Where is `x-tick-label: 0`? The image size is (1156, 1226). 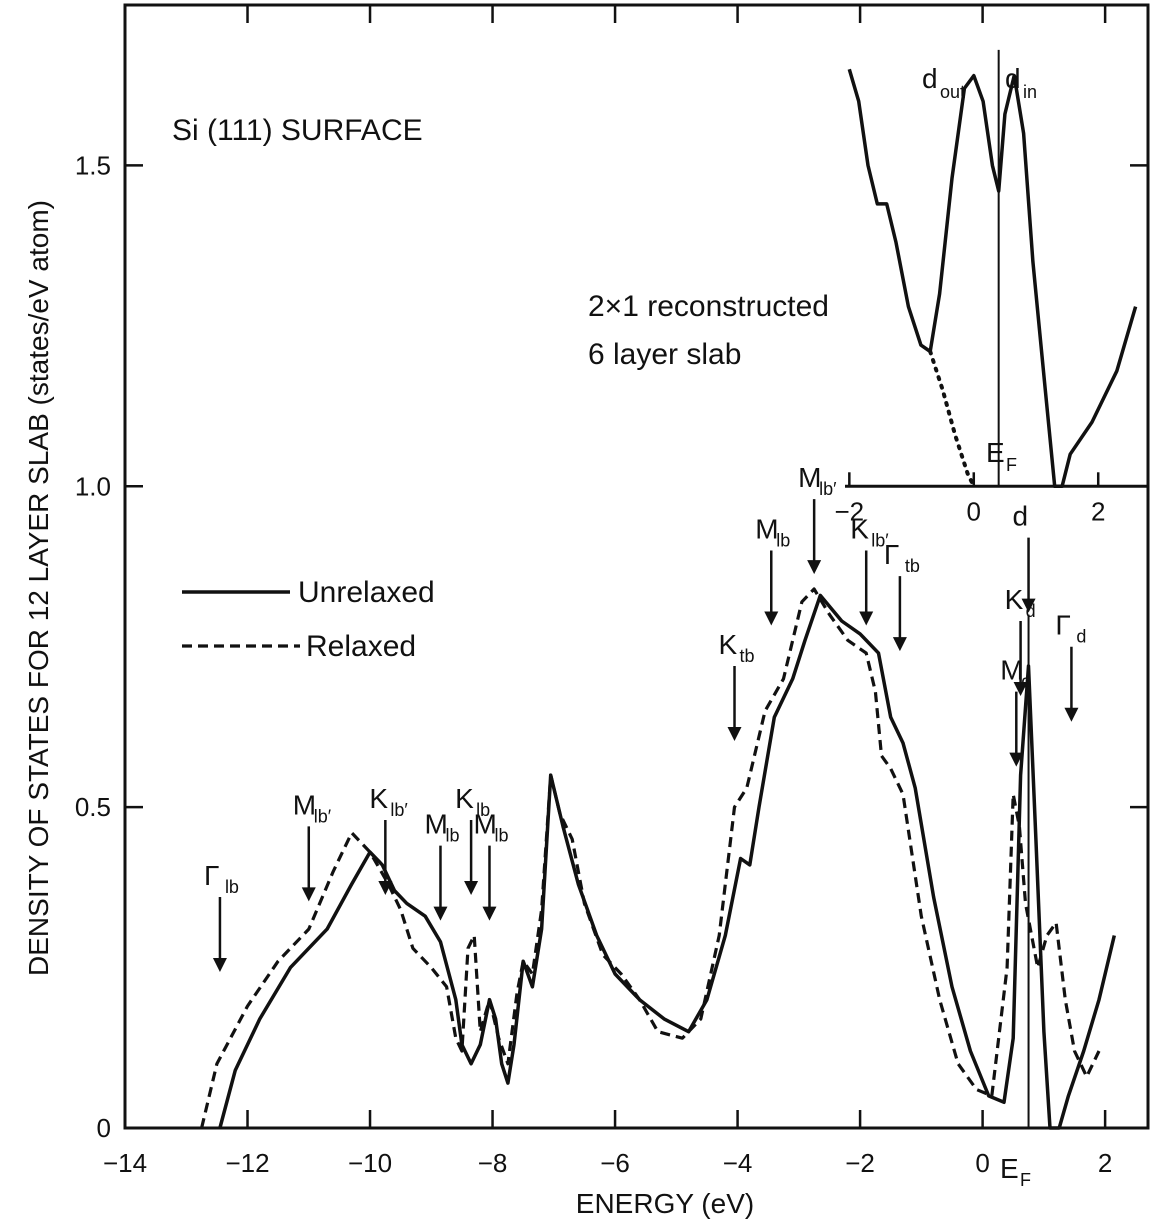
x-tick-label: 0 is located at coordinates (982, 1163).